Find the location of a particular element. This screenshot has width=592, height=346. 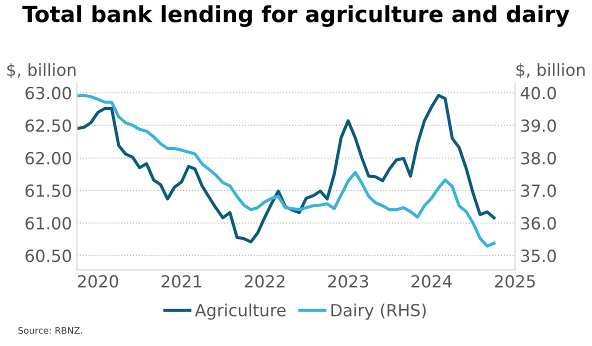

y-tick-label: 62.50 is located at coordinates (48, 125).